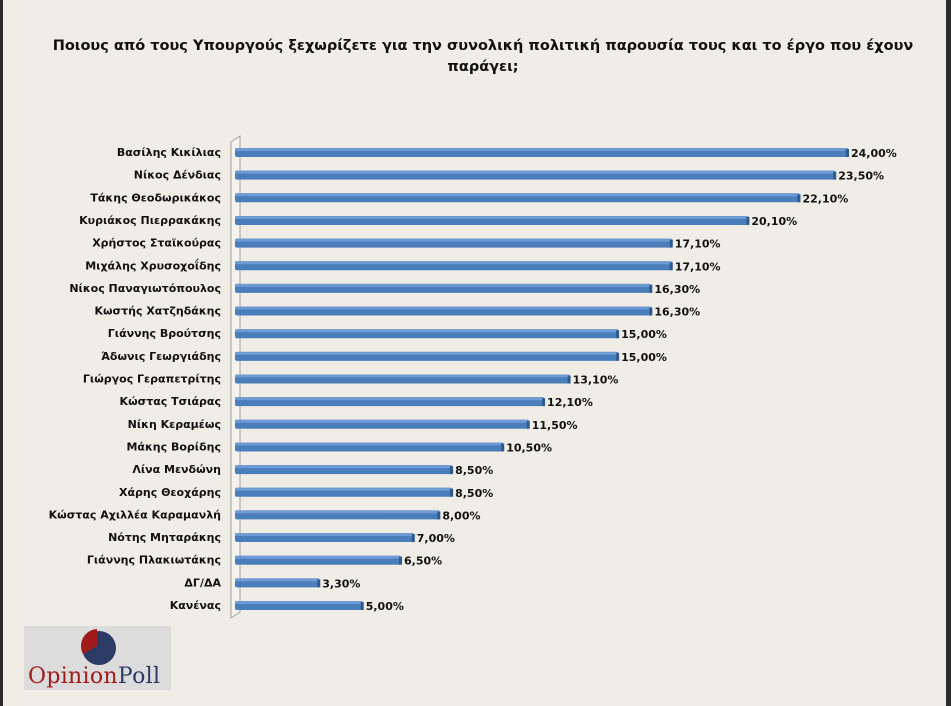 The height and width of the screenshot is (706, 951). I want to click on category-label: Γιάννης Πλακιωτάκης, so click(154, 560).